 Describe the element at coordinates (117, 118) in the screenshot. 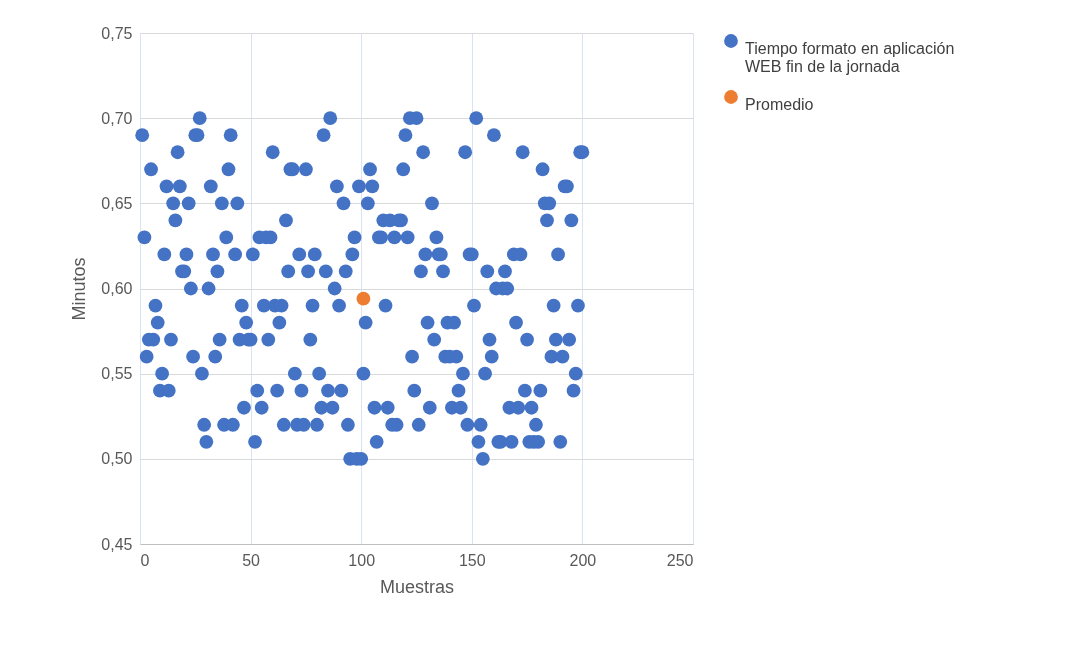

I see `y-tick-label: 0,70` at that location.